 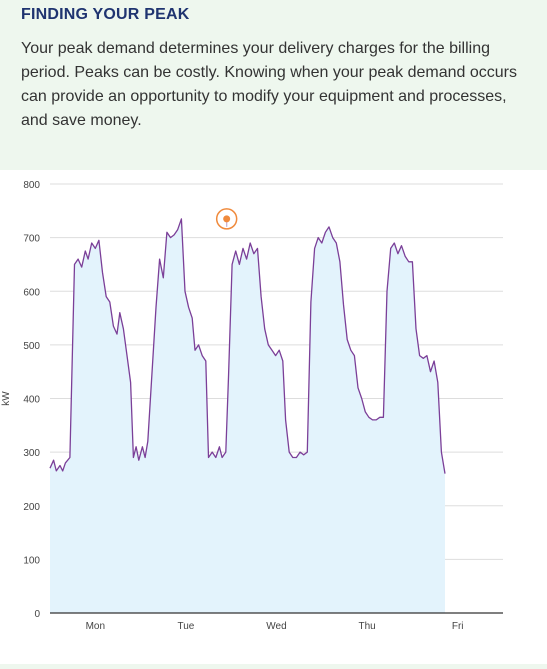 What do you see at coordinates (95, 626) in the screenshot?
I see `x-tick-label: Mon` at bounding box center [95, 626].